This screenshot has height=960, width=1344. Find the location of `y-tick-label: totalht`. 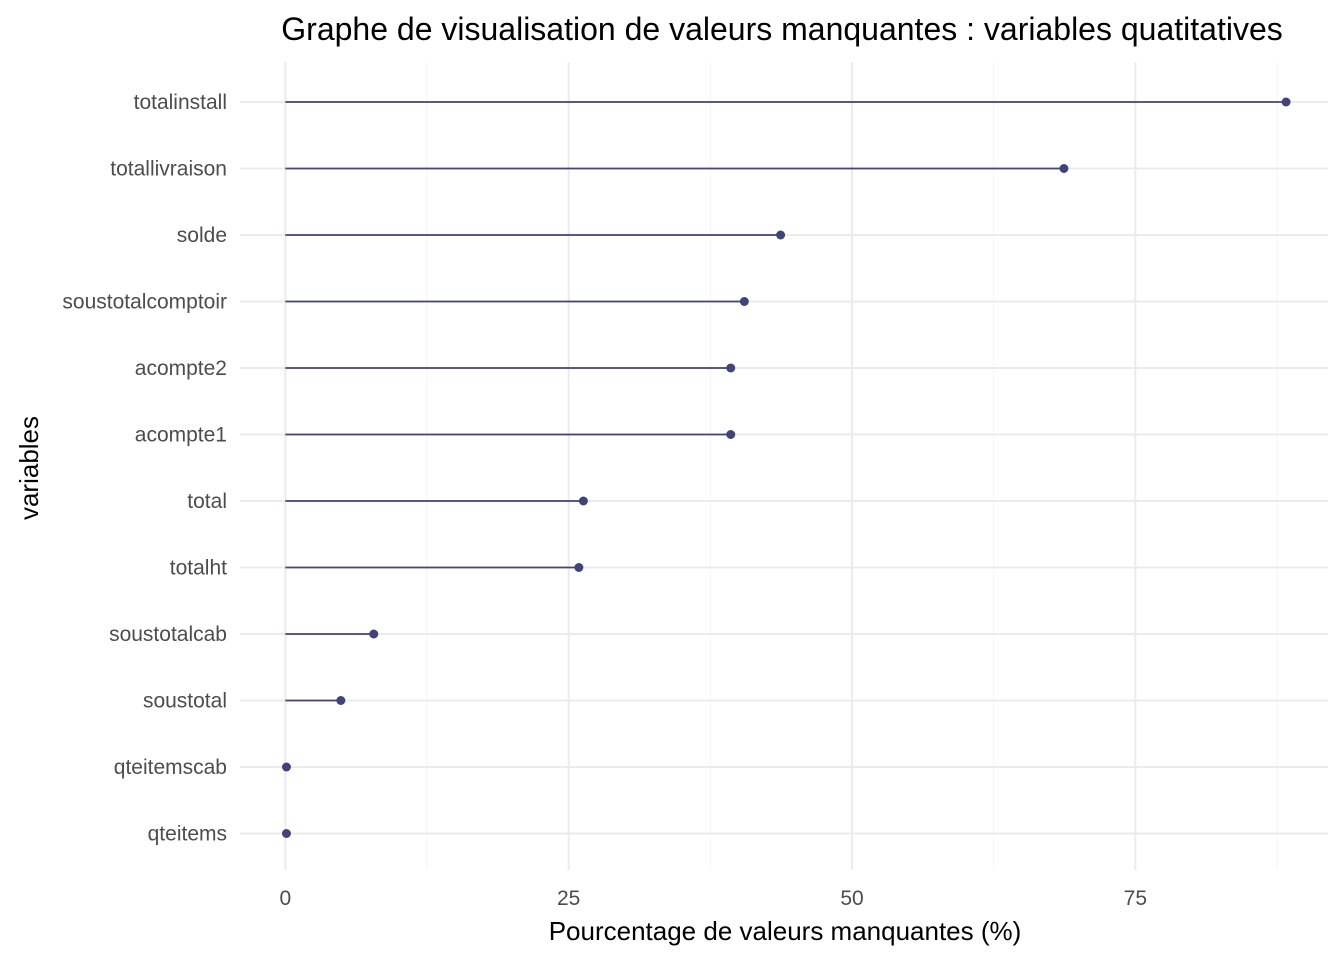

y-tick-label: totalht is located at coordinates (198, 568).